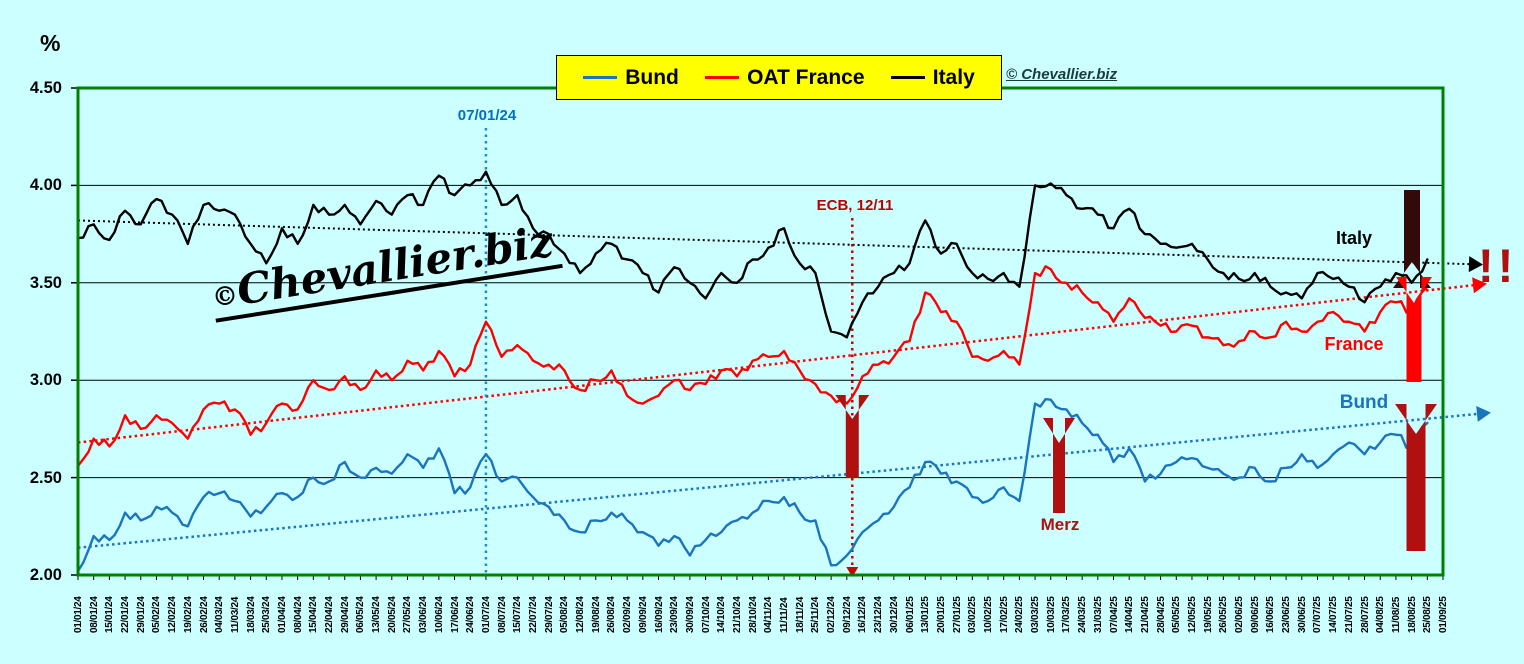 This screenshot has height=664, width=1524. Describe the element at coordinates (1051, 614) in the screenshot. I see `x-tick-label: 10/03/25` at that location.